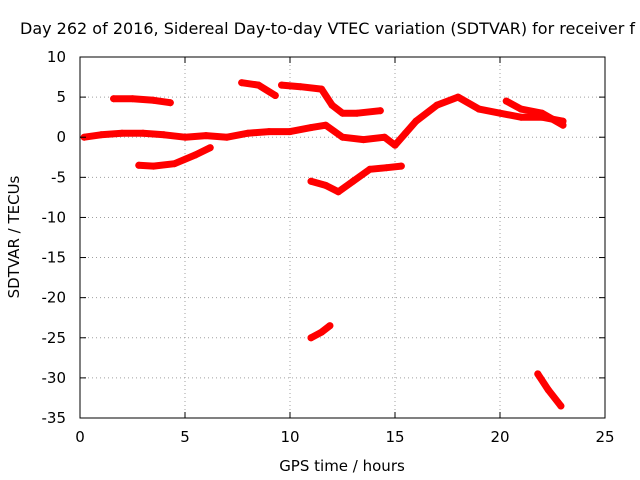 This screenshot has height=480, width=640. What do you see at coordinates (604, 437) in the screenshot?
I see `x-tick-label: 25` at bounding box center [604, 437].